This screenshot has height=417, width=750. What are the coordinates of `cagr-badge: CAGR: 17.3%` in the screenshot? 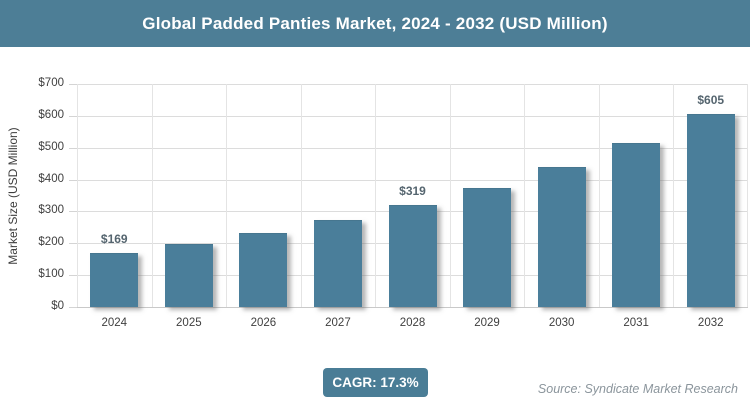 It's located at (375, 382).